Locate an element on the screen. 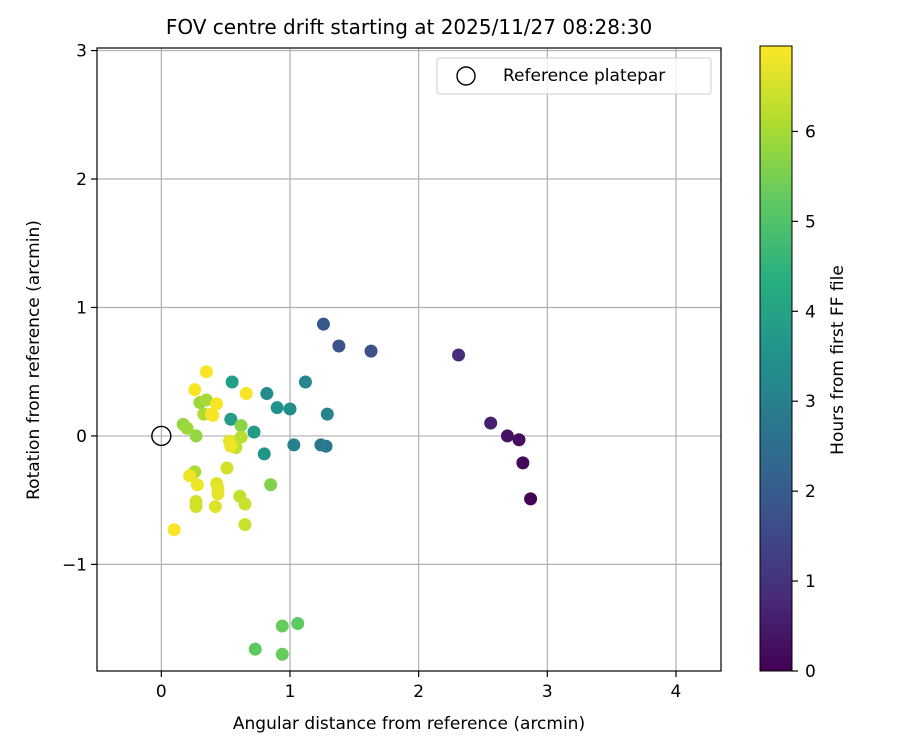 The width and height of the screenshot is (900, 750). colorbar-tick-label: 0 is located at coordinates (810, 672).